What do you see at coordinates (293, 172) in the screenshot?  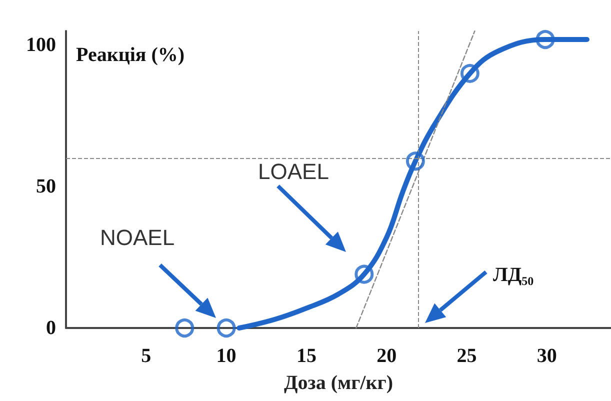 I see `annotation: LOAEL` at bounding box center [293, 172].